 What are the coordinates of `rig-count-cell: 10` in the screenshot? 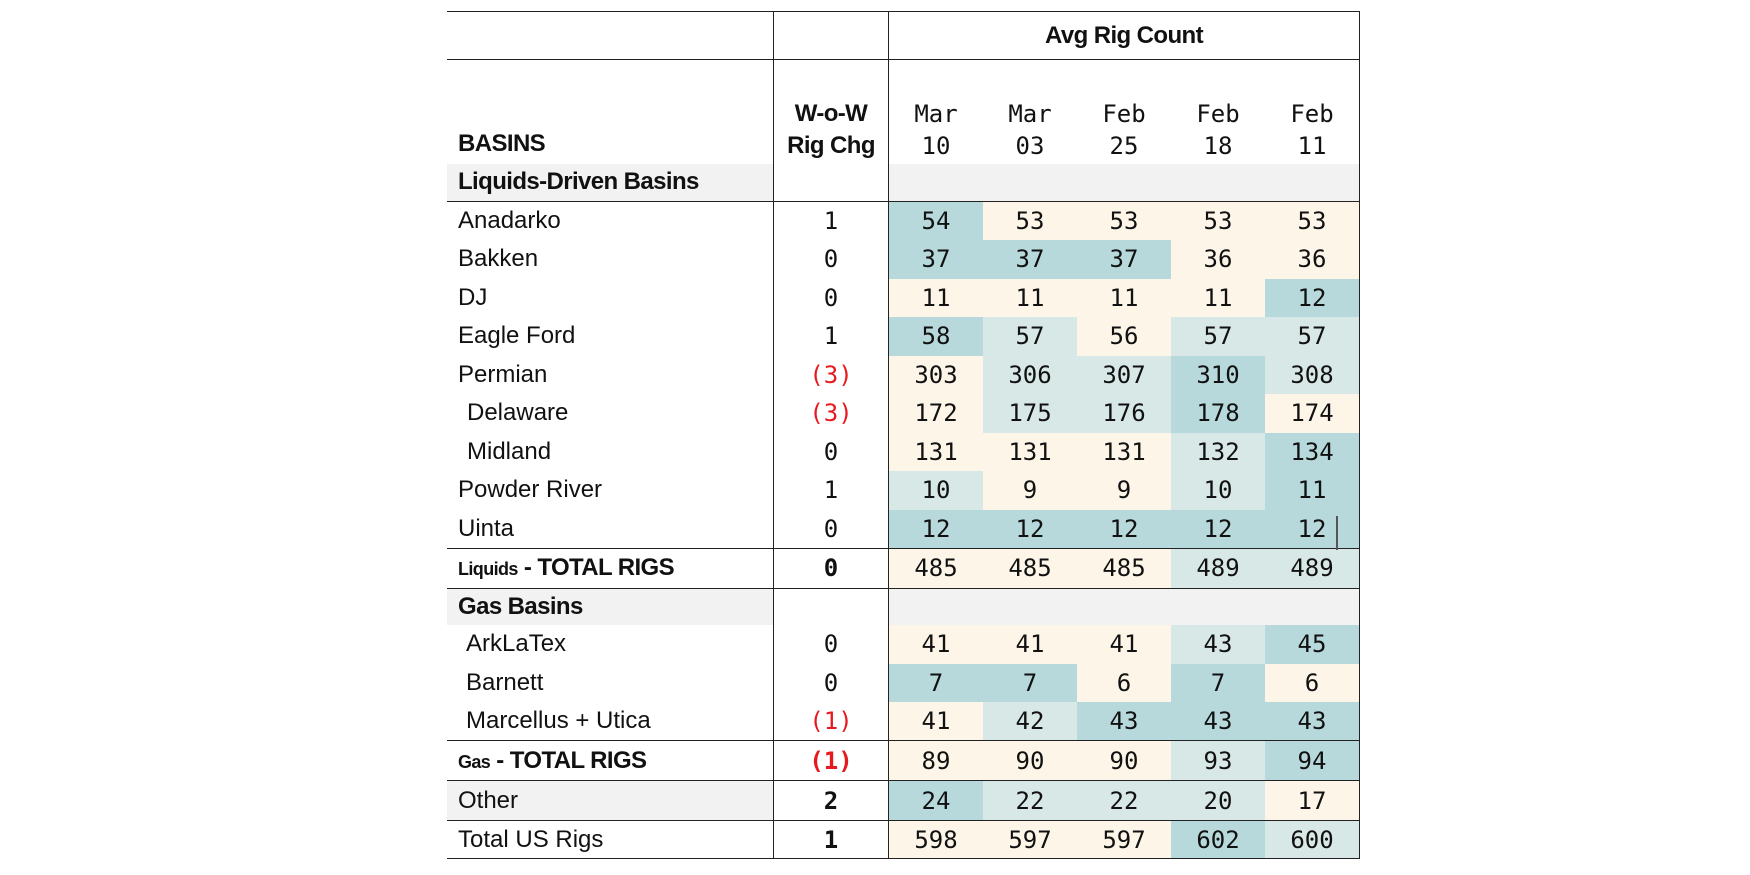 It's located at (1218, 490).